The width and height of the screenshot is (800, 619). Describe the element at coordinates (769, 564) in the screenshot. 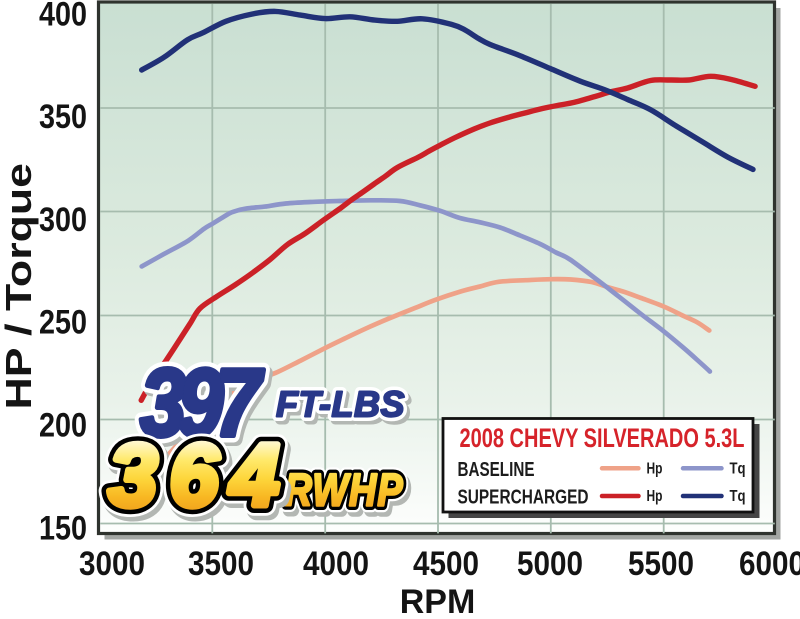

I see `svg-text: 6000` at that location.